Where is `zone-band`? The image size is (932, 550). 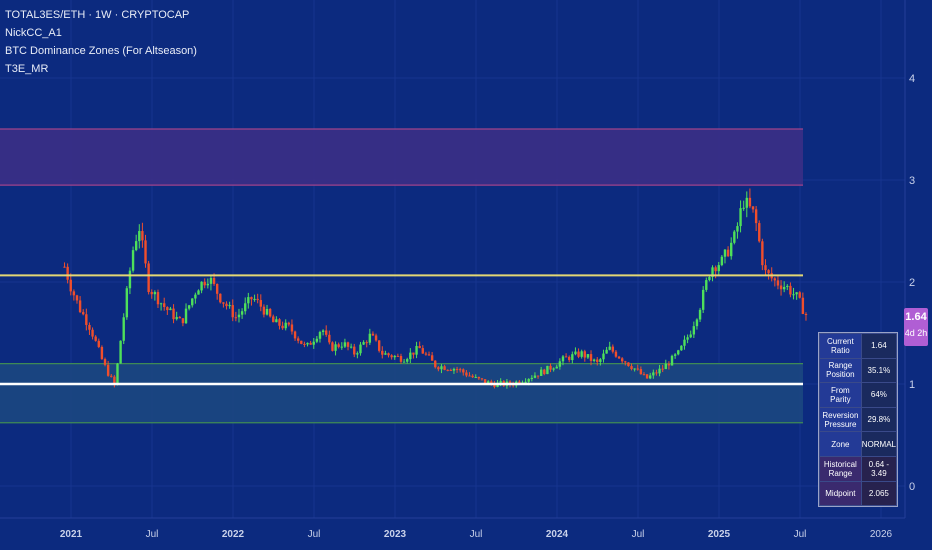 zone-band is located at coordinates (401, 157).